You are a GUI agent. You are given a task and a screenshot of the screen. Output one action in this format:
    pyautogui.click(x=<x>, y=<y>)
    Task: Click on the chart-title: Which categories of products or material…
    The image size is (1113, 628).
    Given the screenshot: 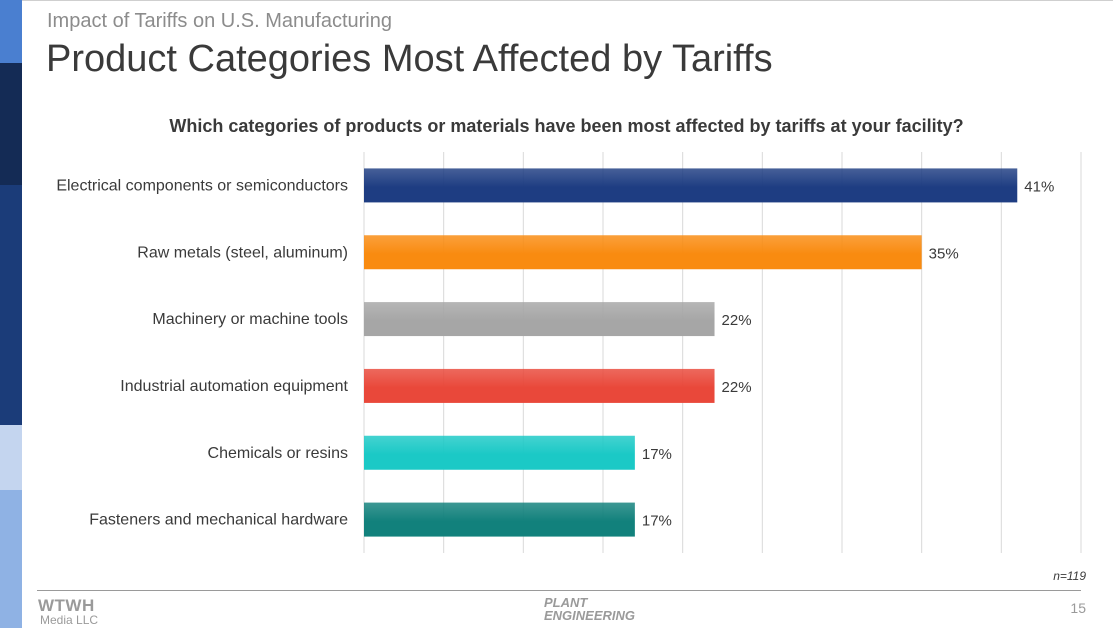 What is the action you would take?
    pyautogui.click(x=566, y=126)
    